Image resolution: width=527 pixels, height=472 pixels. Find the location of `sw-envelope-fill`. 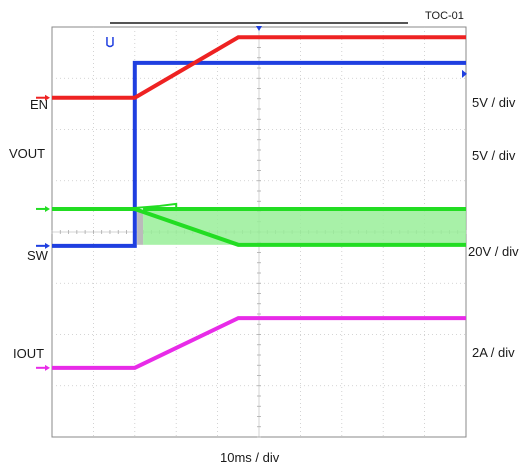

sw-envelope-fill is located at coordinates (304, 226).